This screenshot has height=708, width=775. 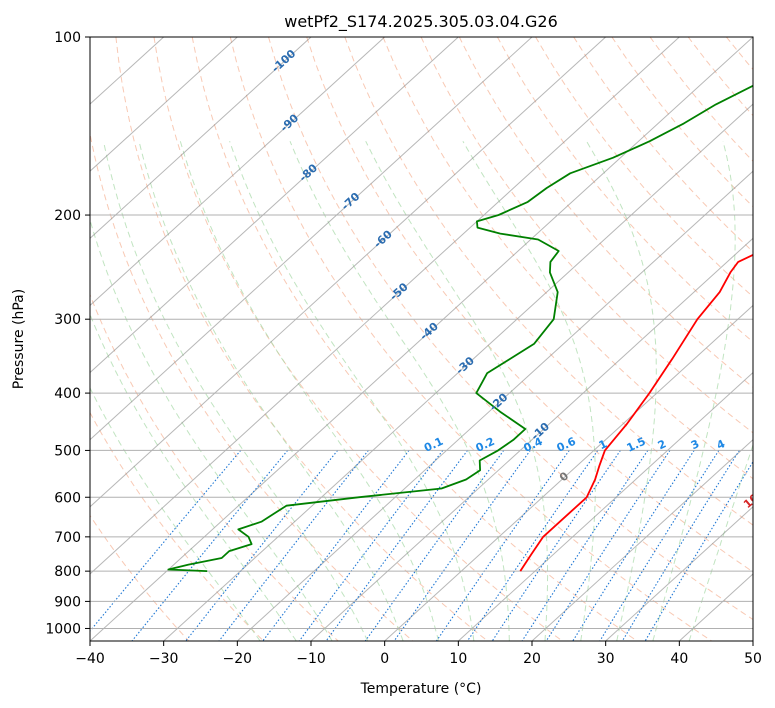 I want to click on y-tick-label: 800, so click(x=67, y=572).